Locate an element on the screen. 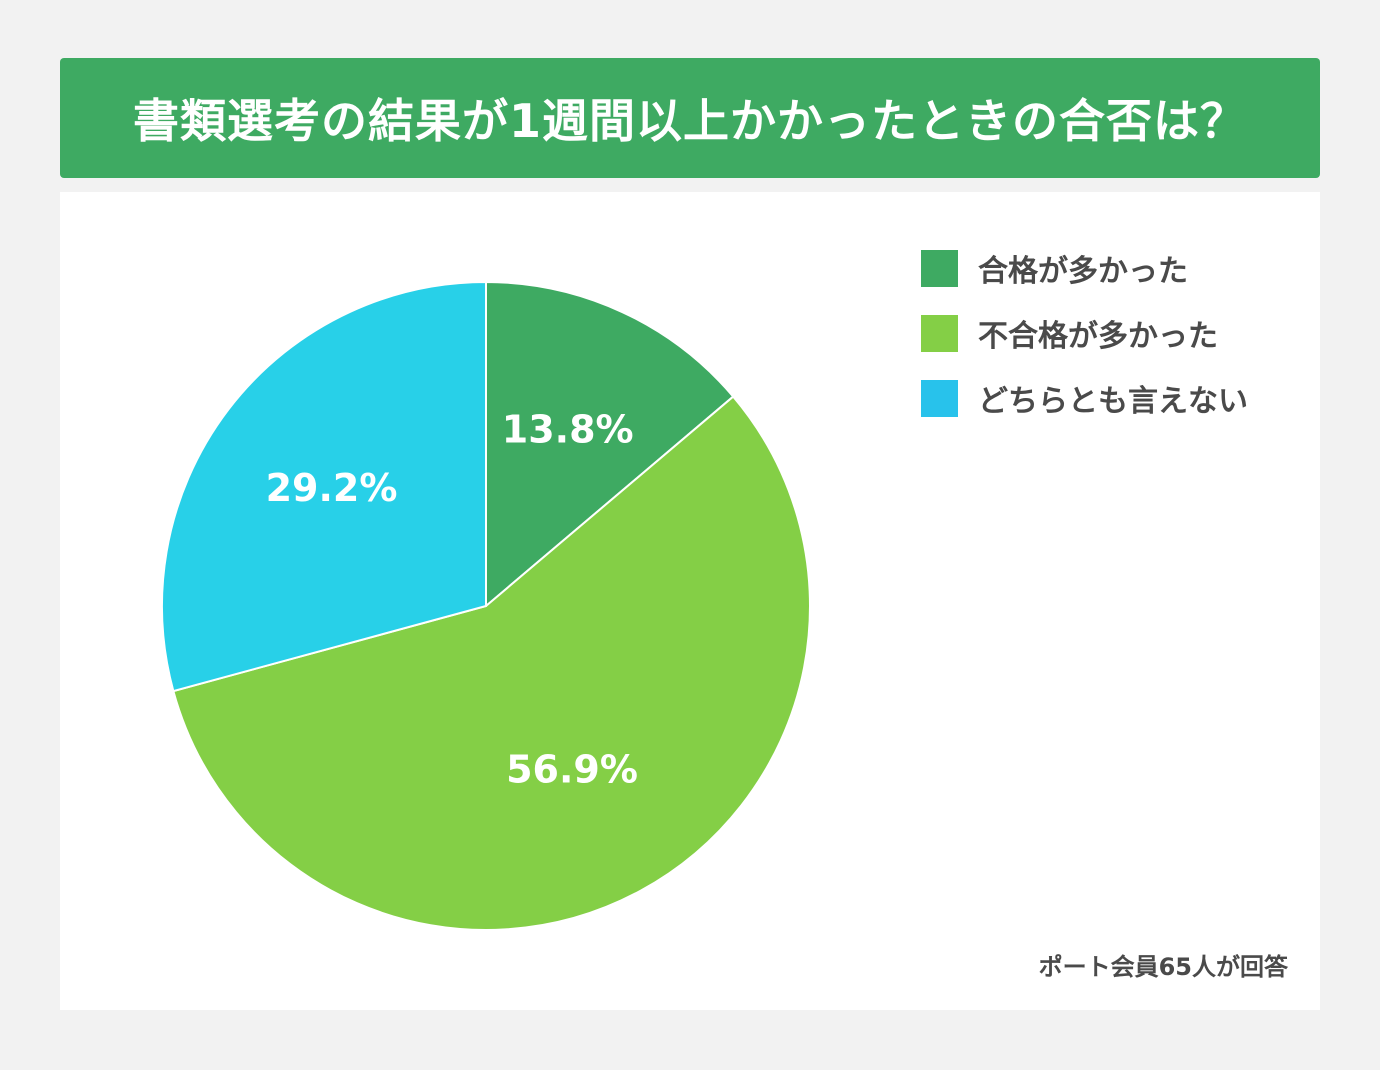 The height and width of the screenshot is (1070, 1380). legend-label-pass: 合格が多かった is located at coordinates (1083, 271).